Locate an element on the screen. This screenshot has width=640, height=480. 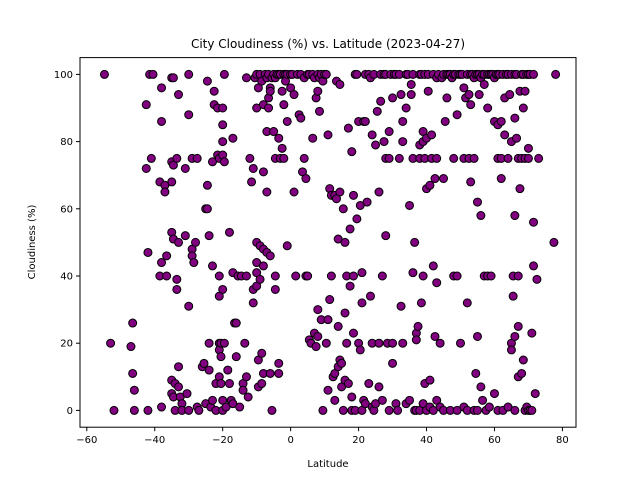
y-axis-label: Cloudiness (%) is located at coordinates (32, 242).